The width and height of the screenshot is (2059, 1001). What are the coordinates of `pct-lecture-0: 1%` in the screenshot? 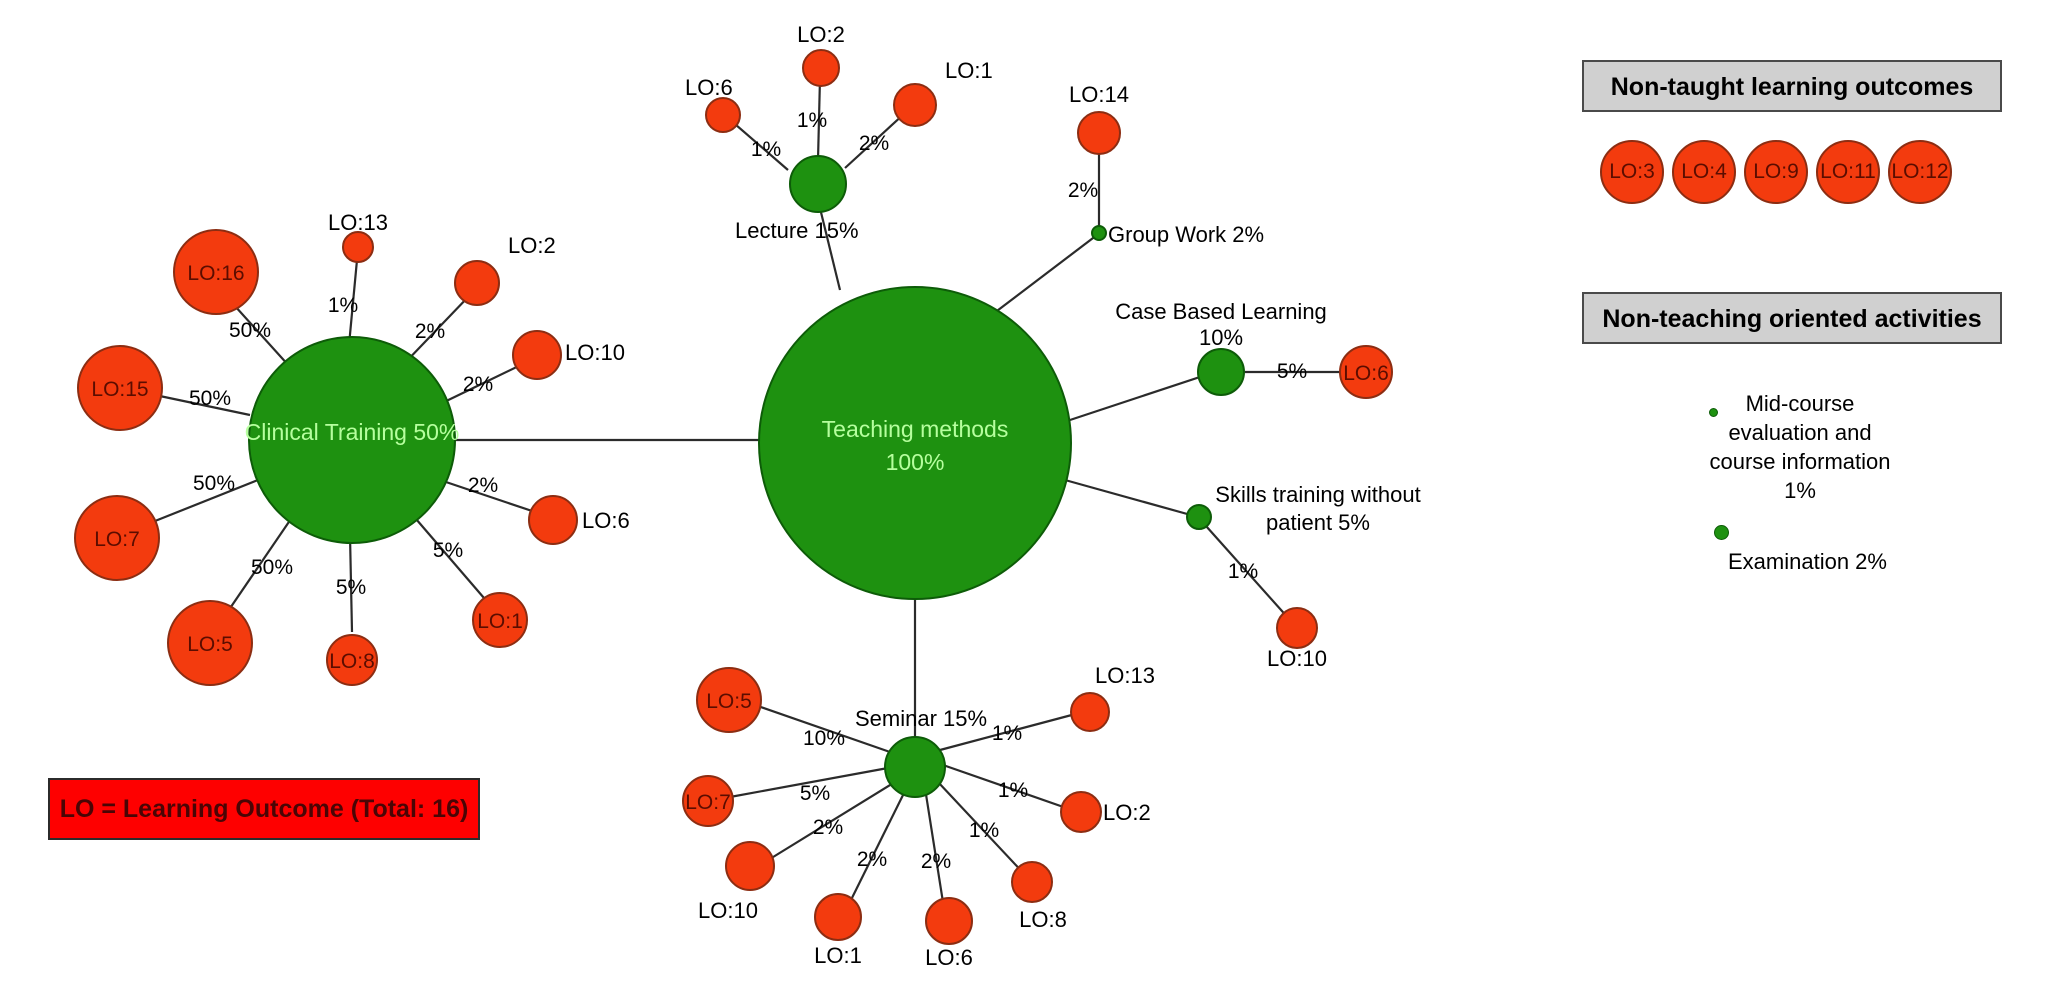 It's located at (766, 149).